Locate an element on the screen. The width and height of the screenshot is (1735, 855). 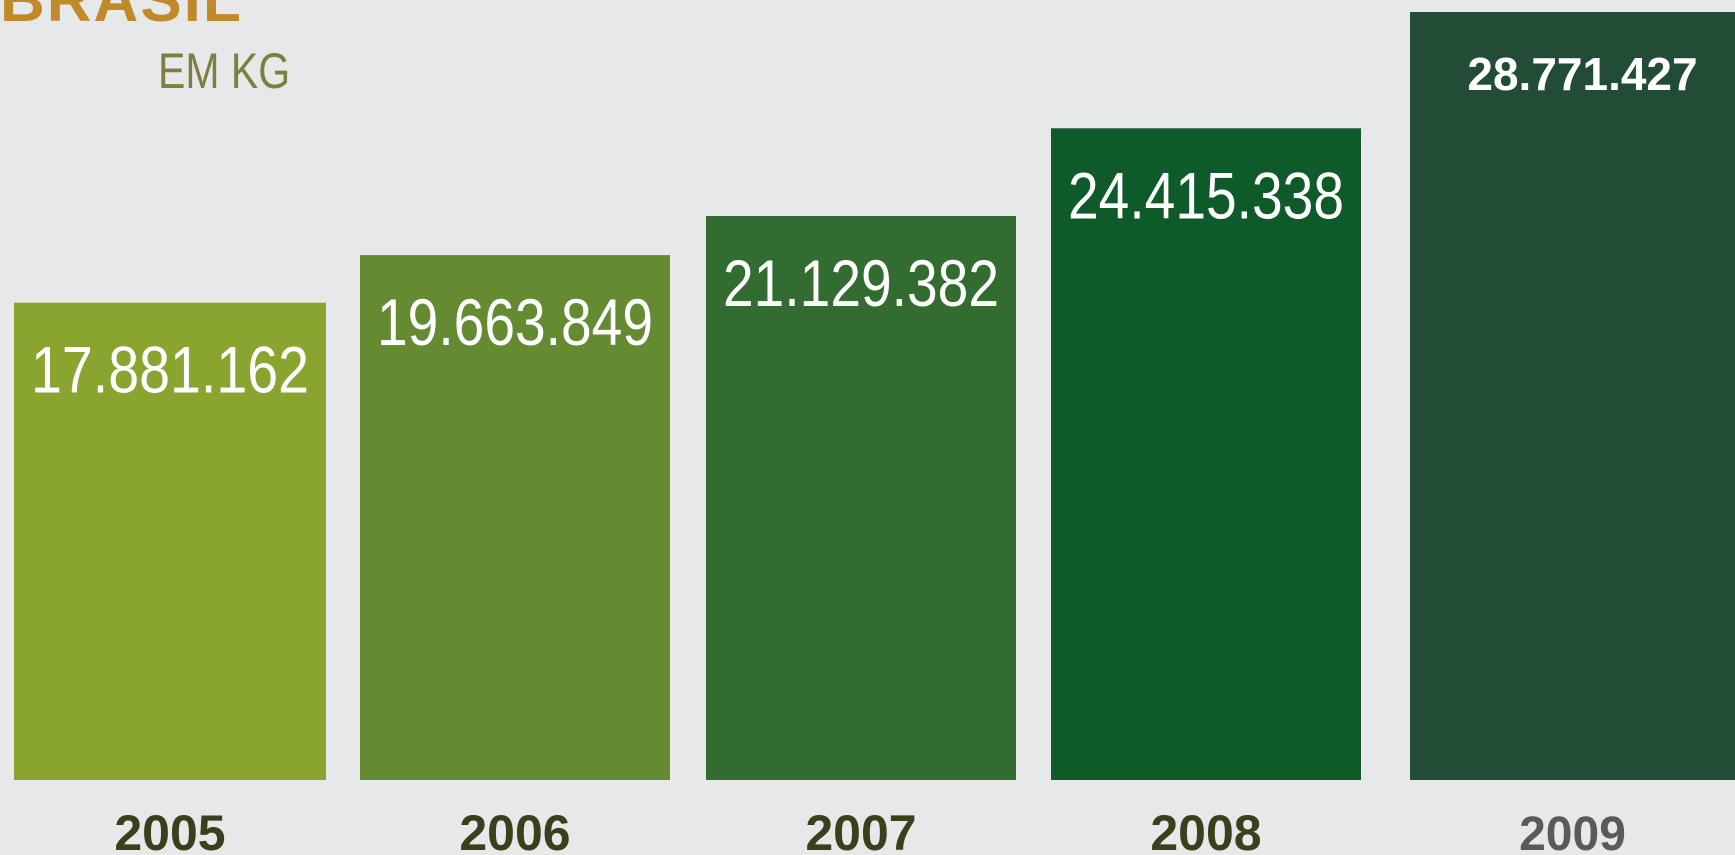
x-tick-label-2006: 2006 is located at coordinates (514, 830).